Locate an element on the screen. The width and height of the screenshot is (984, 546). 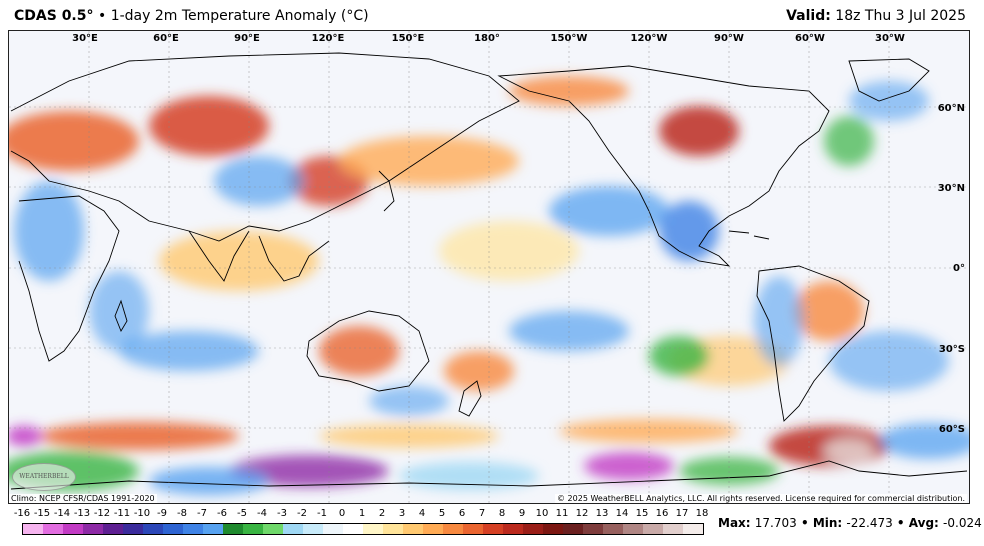
lon-label-90e: 90°E is located at coordinates (247, 38).